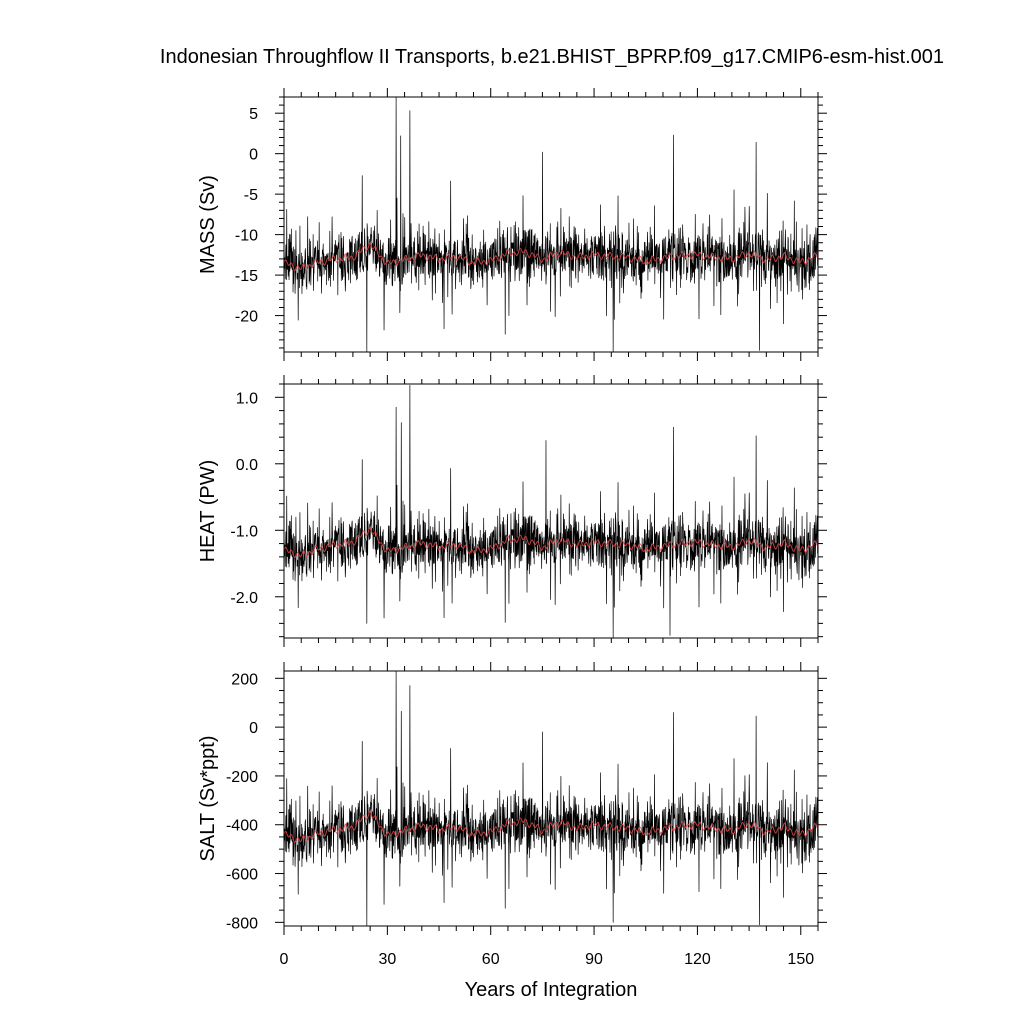 Image resolution: width=1024 pixels, height=1024 pixels. What do you see at coordinates (387, 959) in the screenshot?
I see `x-tick-label: 30` at bounding box center [387, 959].